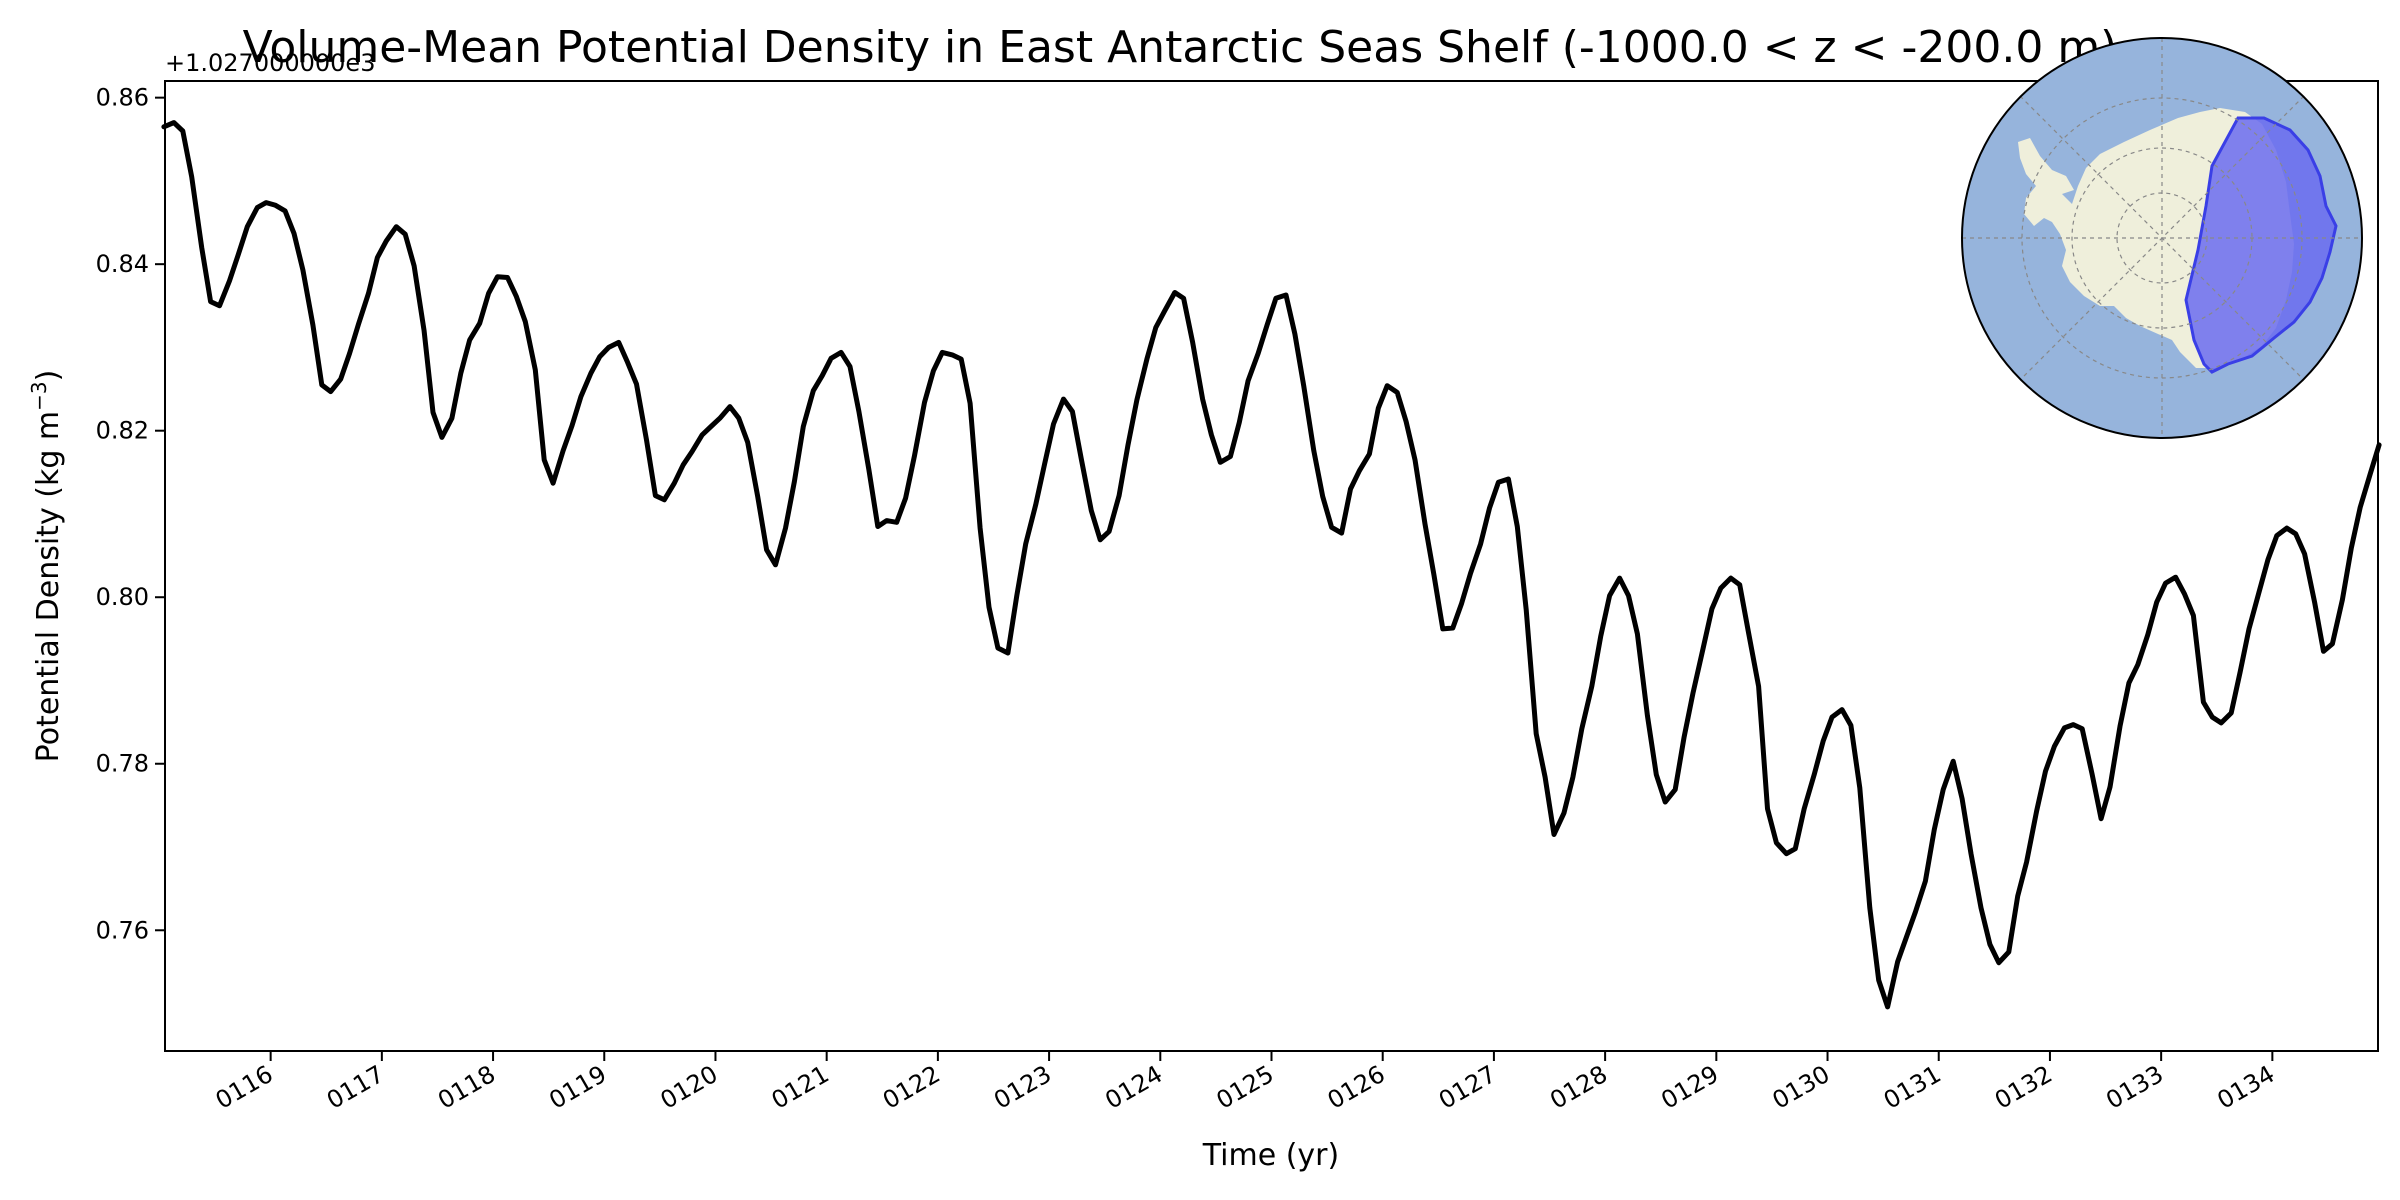 This screenshot has height=1200, width=2400. I want to click on y-tick-label: 0.76, so click(122, 930).